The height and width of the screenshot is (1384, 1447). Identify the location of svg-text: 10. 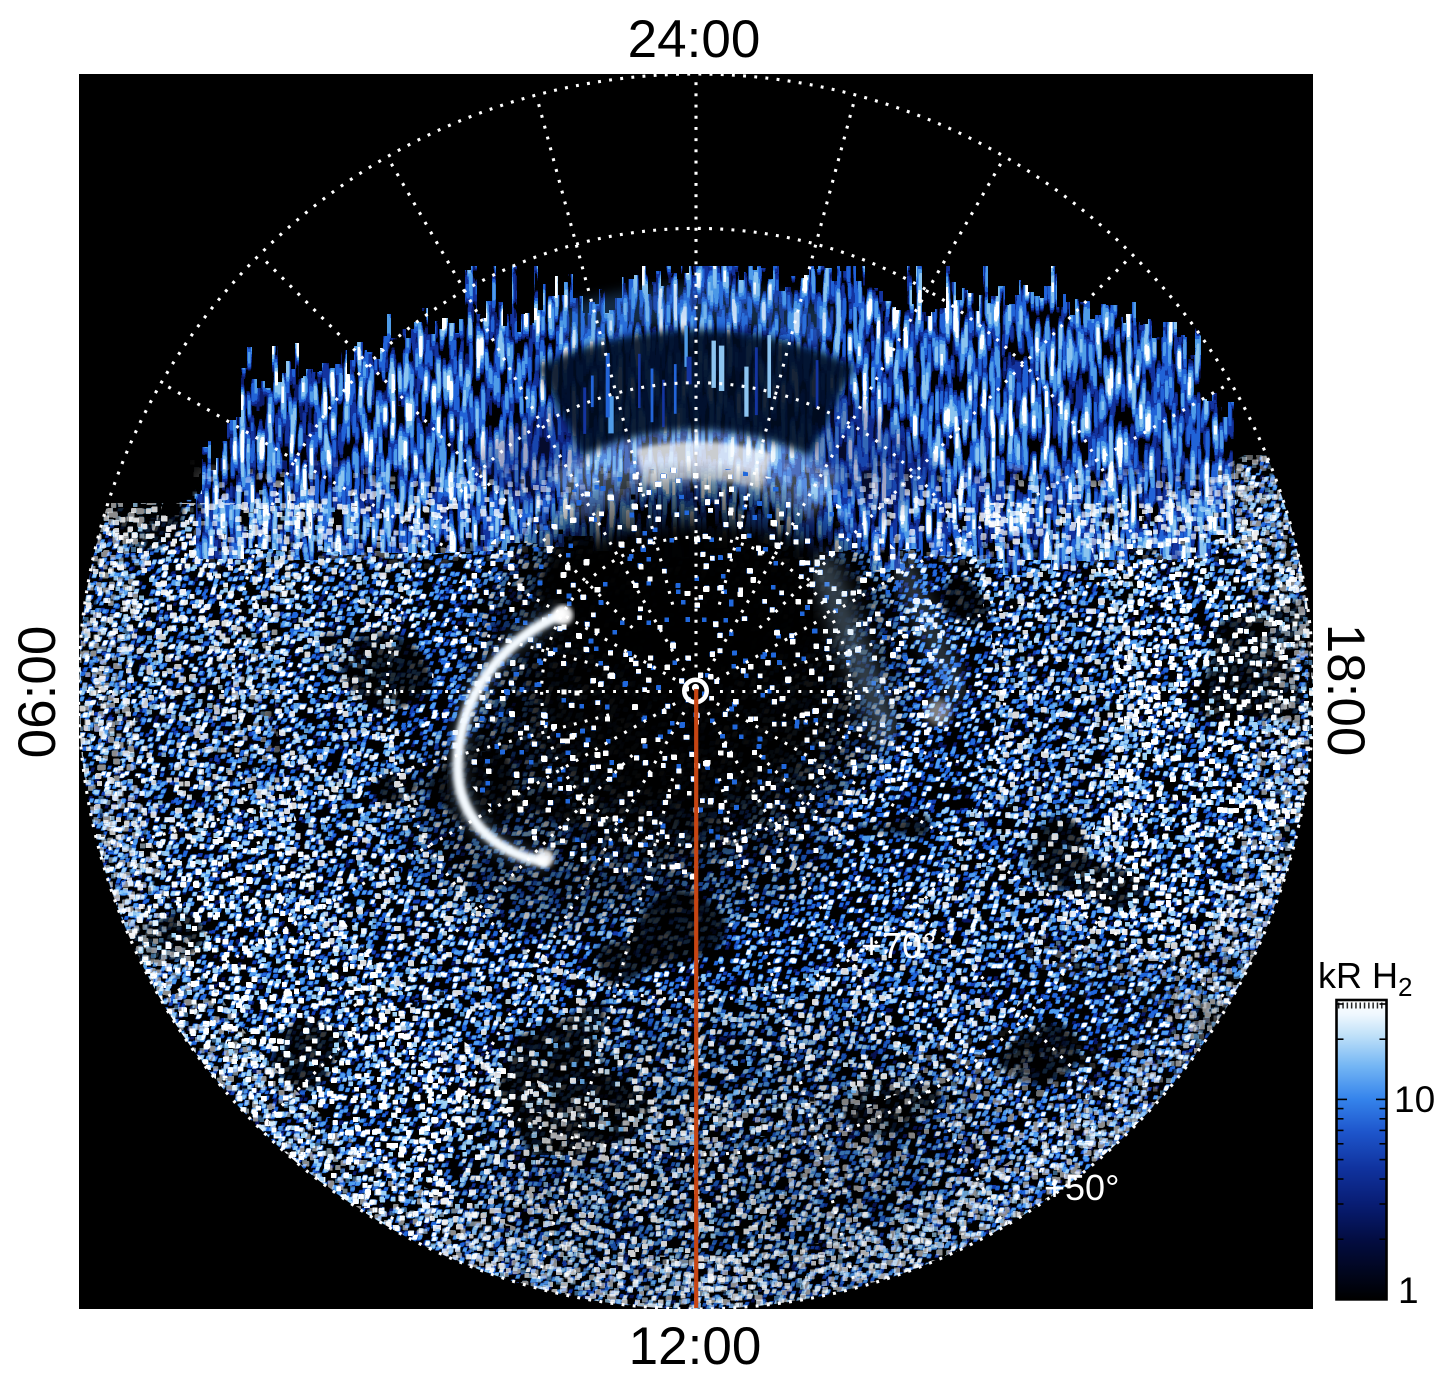
(1414, 1099).